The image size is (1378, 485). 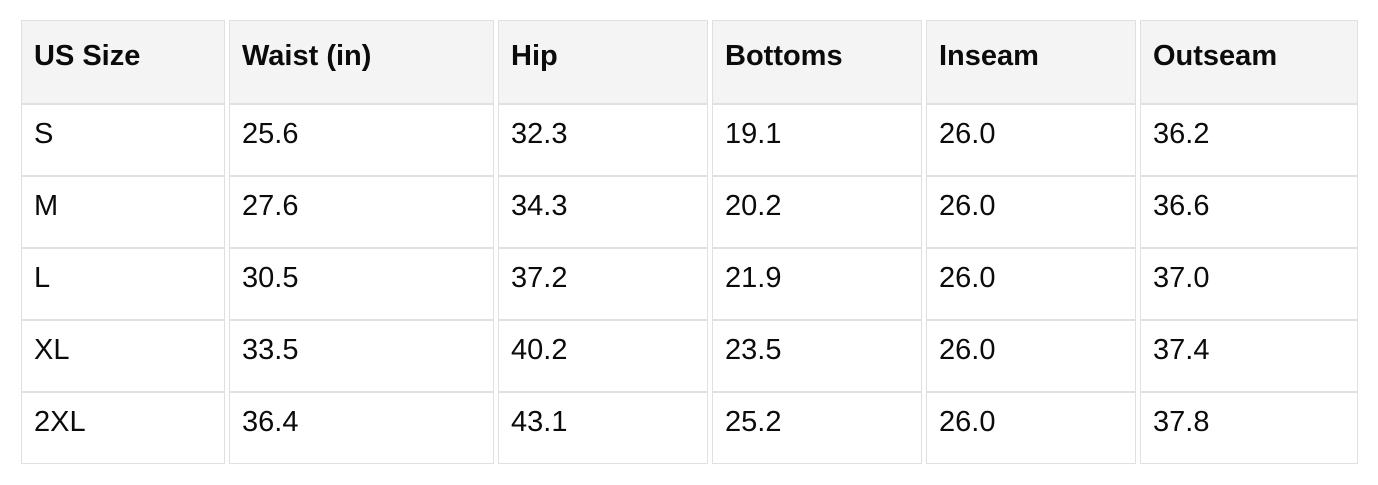 What do you see at coordinates (361, 140) in the screenshot?
I see `cell-waist: 25.6` at bounding box center [361, 140].